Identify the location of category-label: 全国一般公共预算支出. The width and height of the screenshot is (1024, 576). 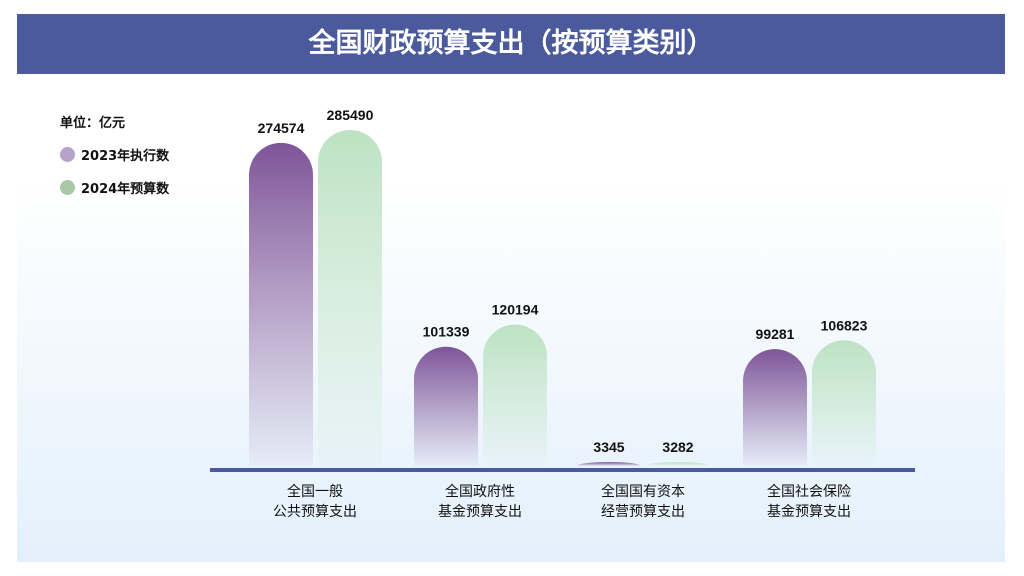
(315, 502).